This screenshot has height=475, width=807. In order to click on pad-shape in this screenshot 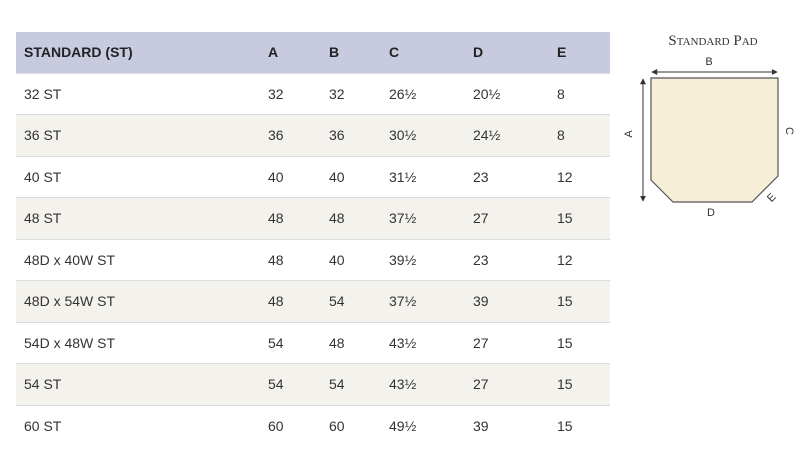, I will do `click(714, 140)`.